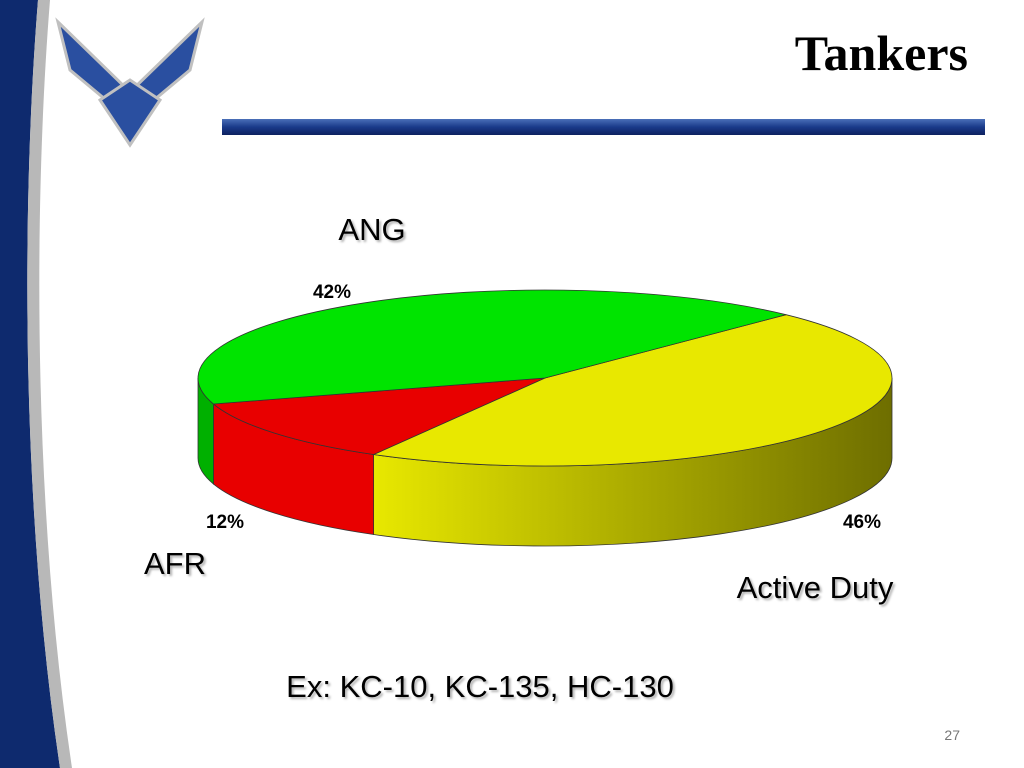  Describe the element at coordinates (603, 127) in the screenshot. I see `title-bar` at that location.